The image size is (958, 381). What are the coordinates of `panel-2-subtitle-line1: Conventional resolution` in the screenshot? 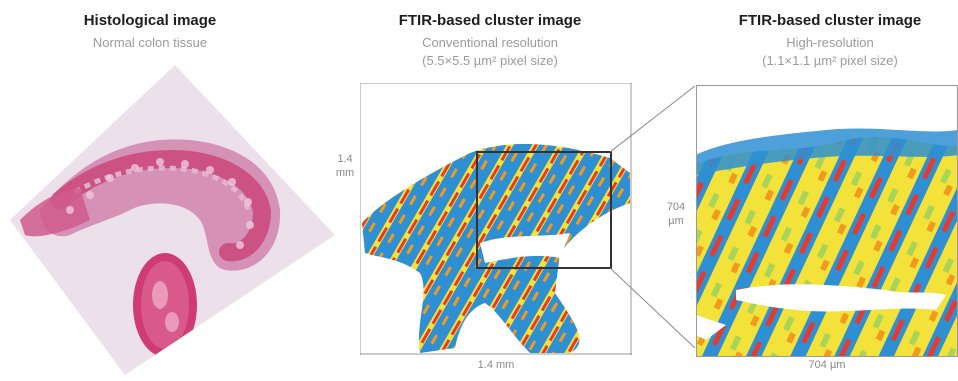 It's located at (490, 42).